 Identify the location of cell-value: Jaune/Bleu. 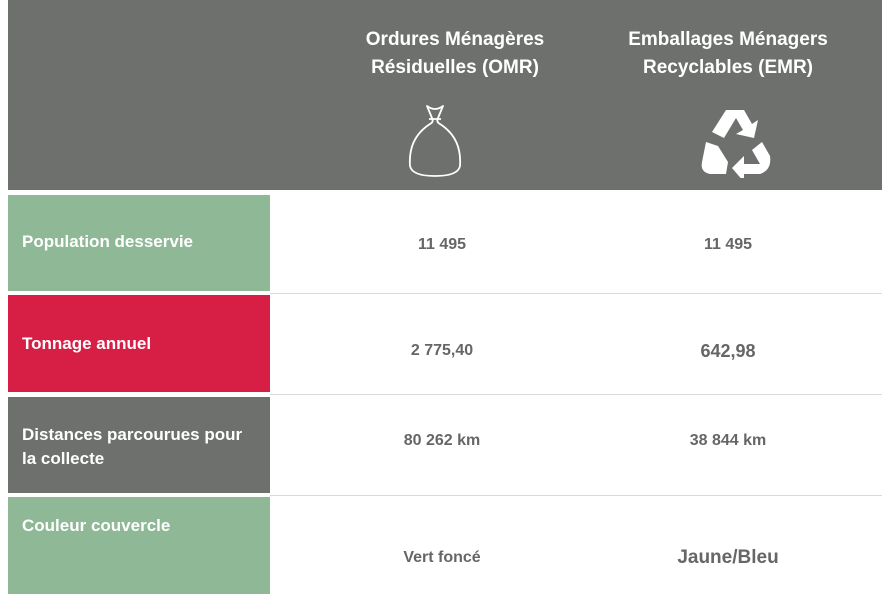
(728, 557).